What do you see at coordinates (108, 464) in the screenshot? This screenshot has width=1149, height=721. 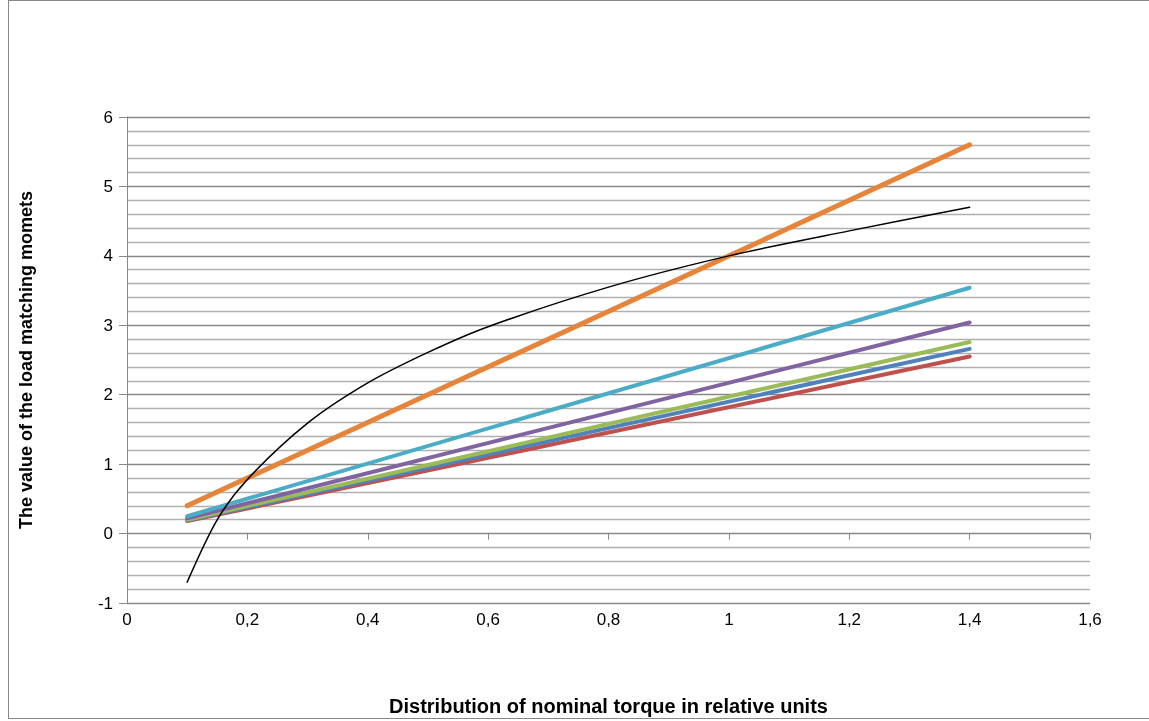 I see `y-tick-label: 1` at bounding box center [108, 464].